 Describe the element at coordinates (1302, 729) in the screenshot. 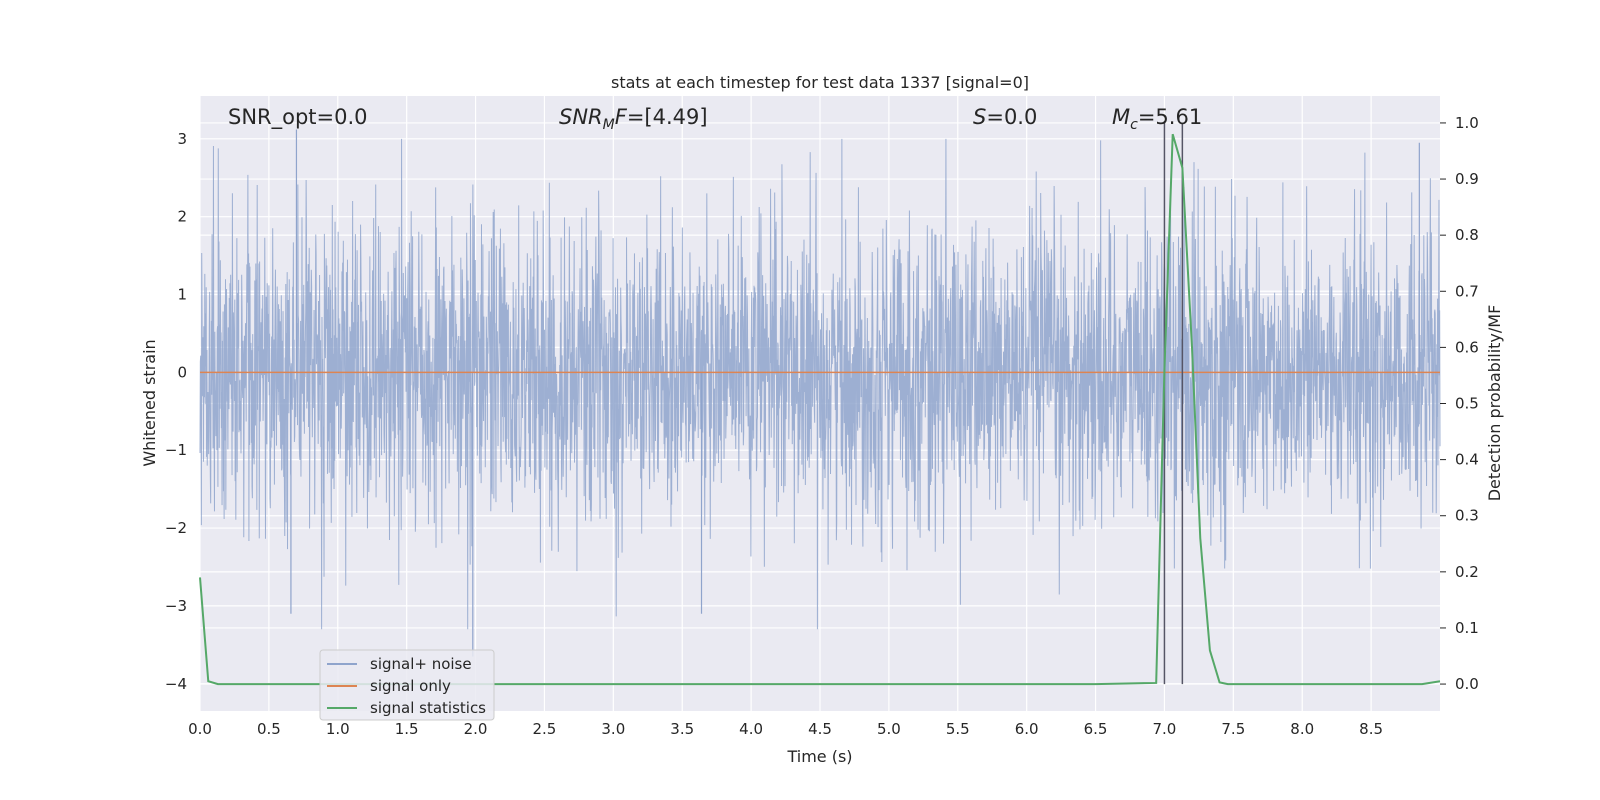

I see `x-tick-label: 8.0` at that location.